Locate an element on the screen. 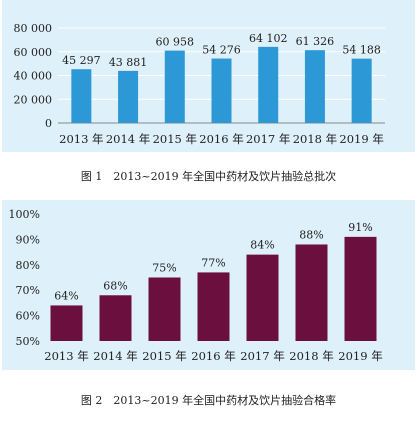 Image resolution: width=417 pixels, height=429 pixels. data-label: 68% is located at coordinates (115, 285).